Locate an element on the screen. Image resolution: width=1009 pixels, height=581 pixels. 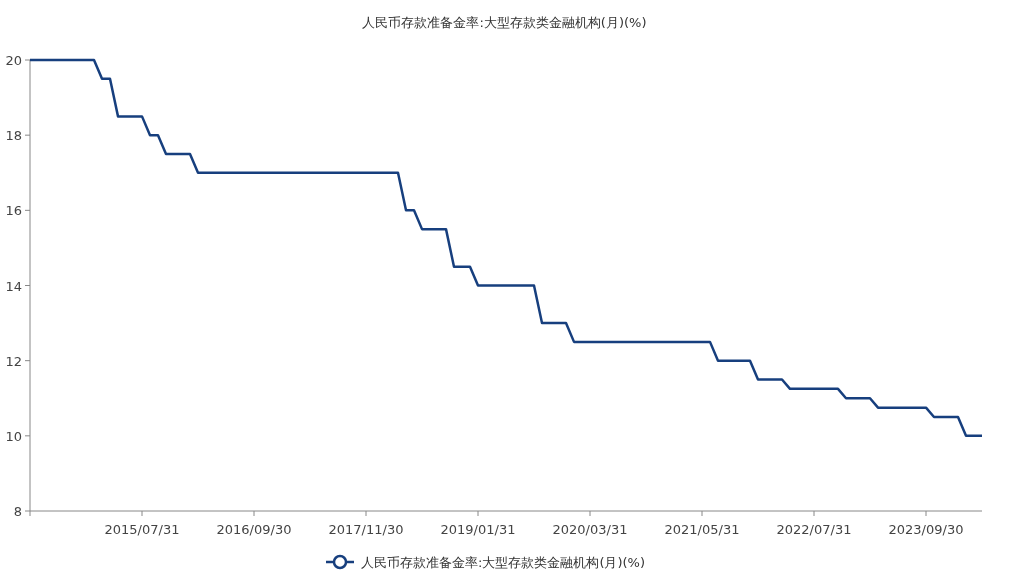
x-tick-label: 2017/11/30 is located at coordinates (366, 529).